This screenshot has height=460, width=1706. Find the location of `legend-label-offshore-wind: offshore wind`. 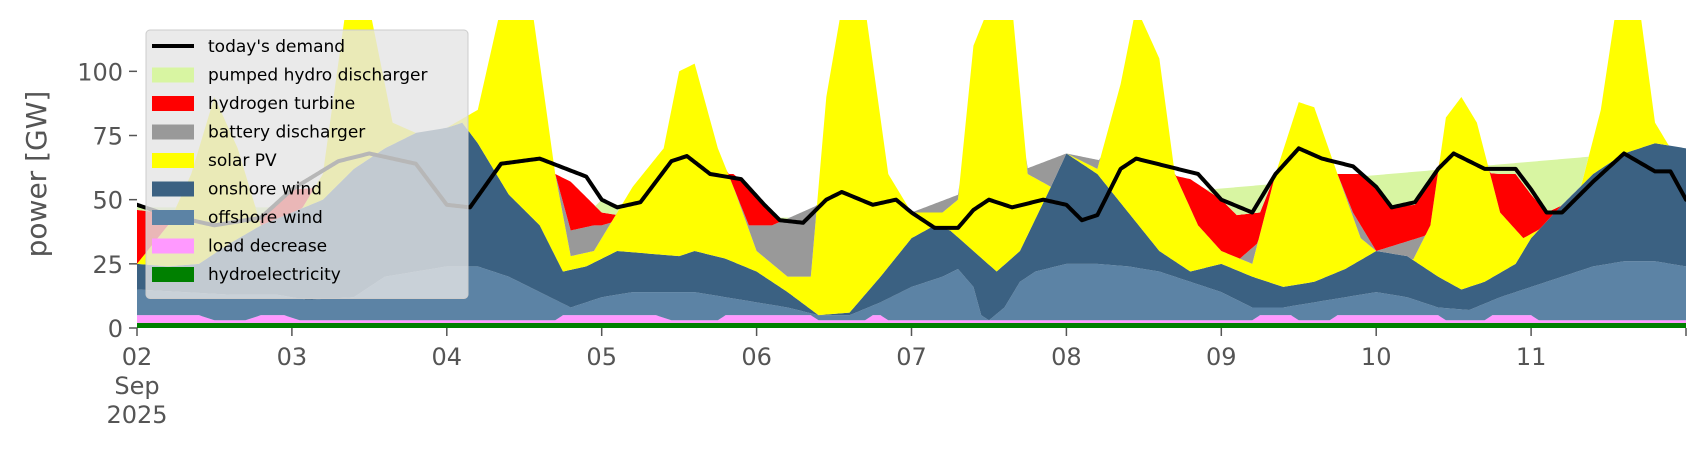

legend-label-offshore-wind: offshore wind is located at coordinates (265, 218).